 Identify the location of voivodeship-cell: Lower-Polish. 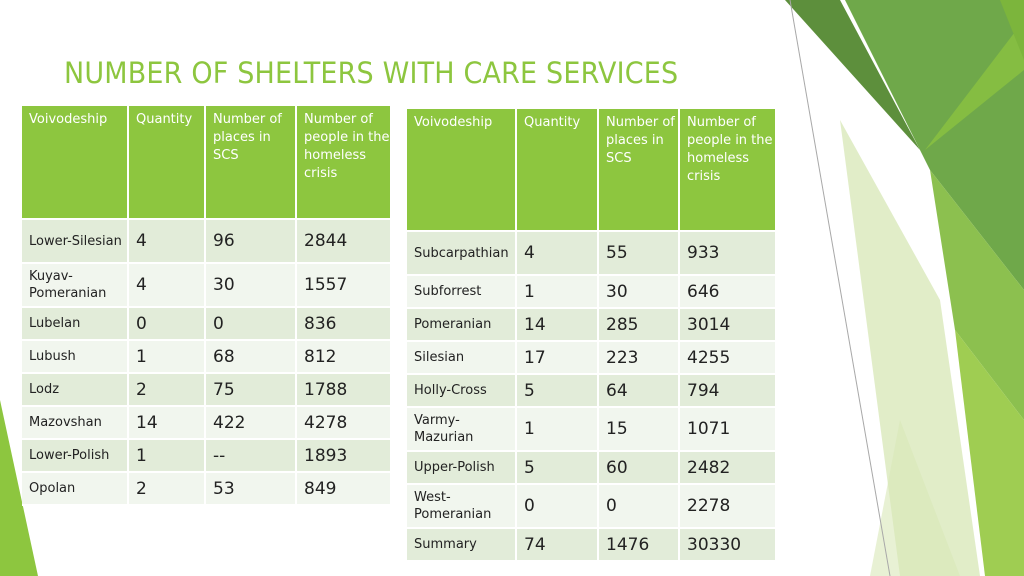
(75, 456).